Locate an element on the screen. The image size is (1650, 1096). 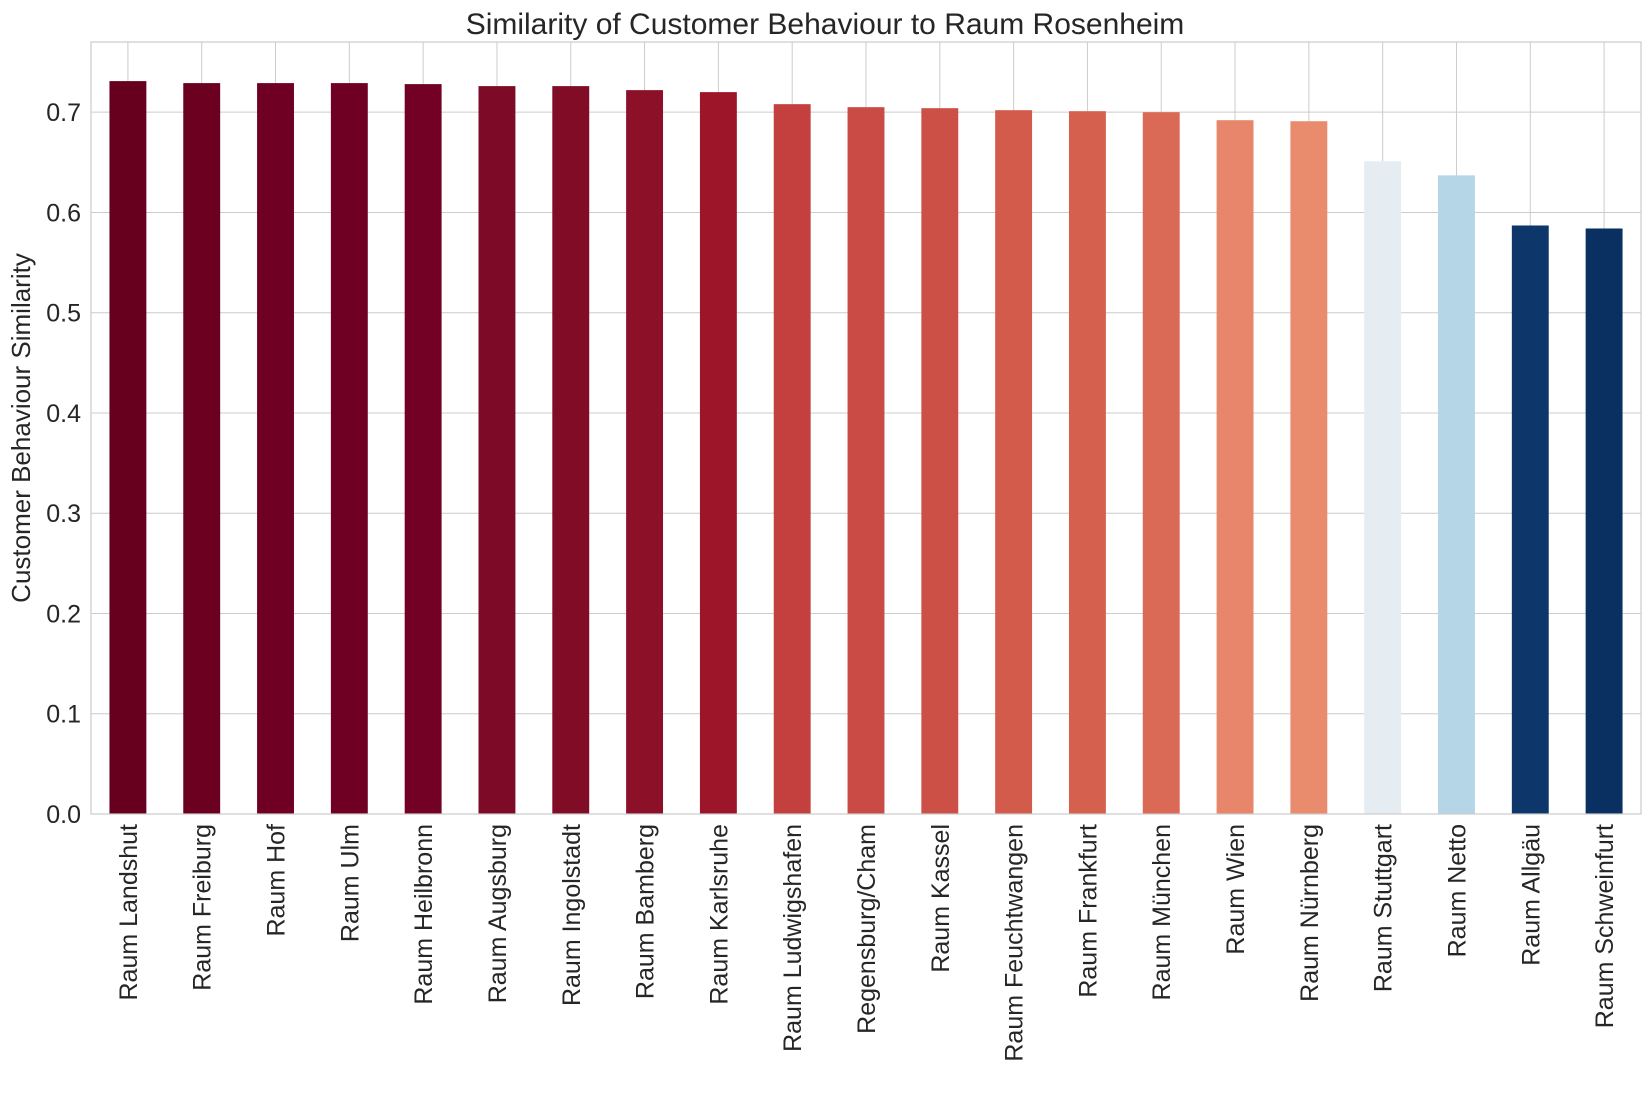
x-tick-label: Raum Hof is located at coordinates (277, 880).